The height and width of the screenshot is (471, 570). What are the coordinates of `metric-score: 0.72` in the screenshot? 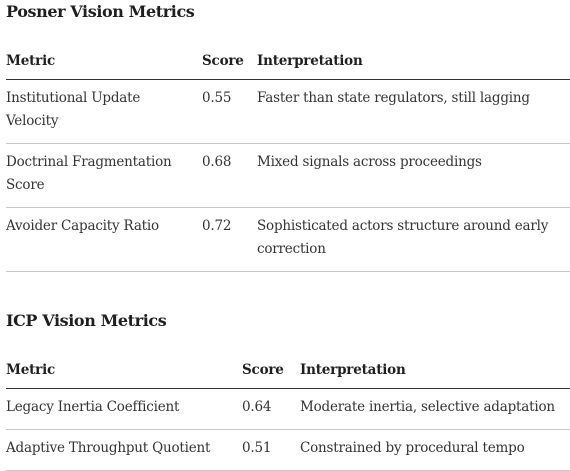 It's located at (229, 239).